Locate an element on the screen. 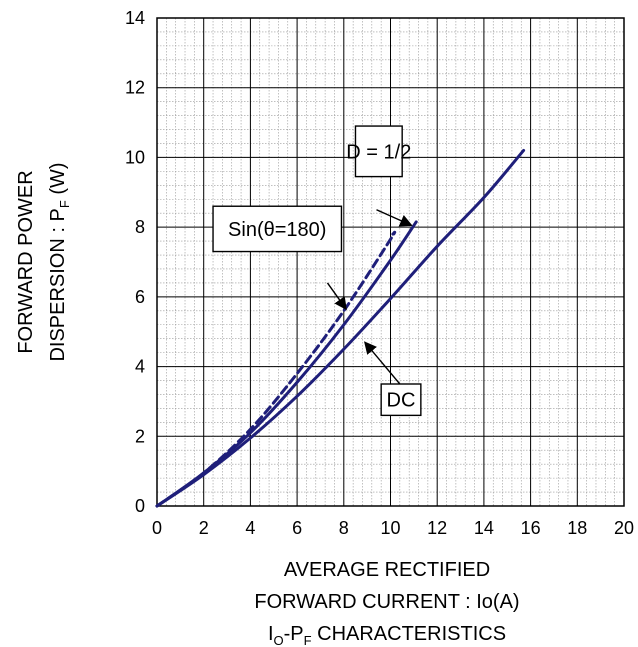 This screenshot has height=647, width=638. y-tick-label: 12 is located at coordinates (135, 88).